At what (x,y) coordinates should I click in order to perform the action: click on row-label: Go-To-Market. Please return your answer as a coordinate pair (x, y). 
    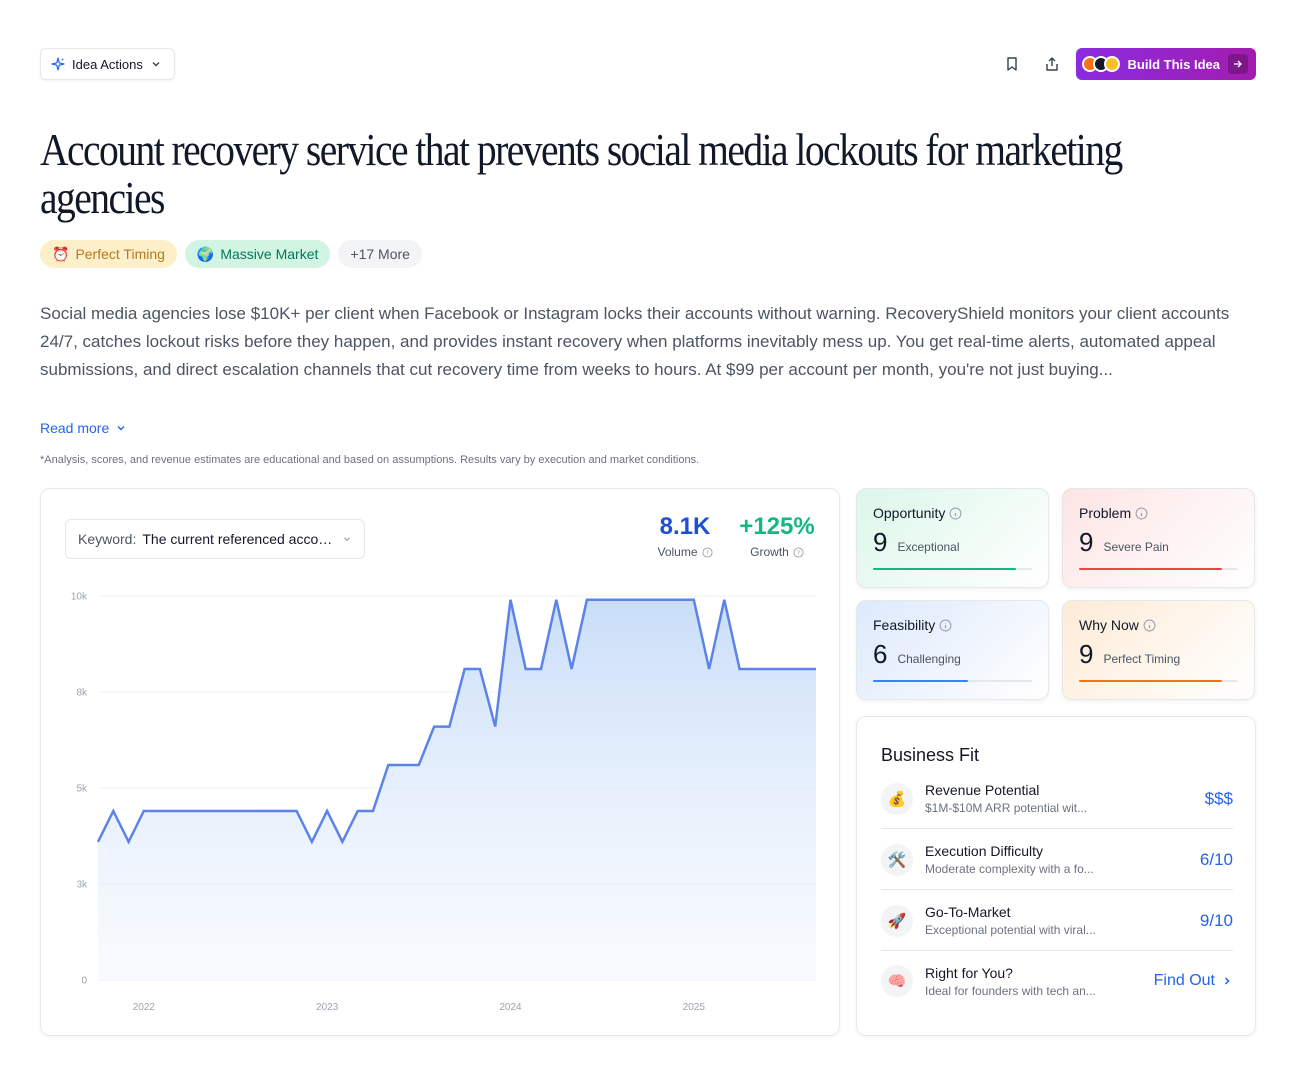
    Looking at the image, I should click on (968, 912).